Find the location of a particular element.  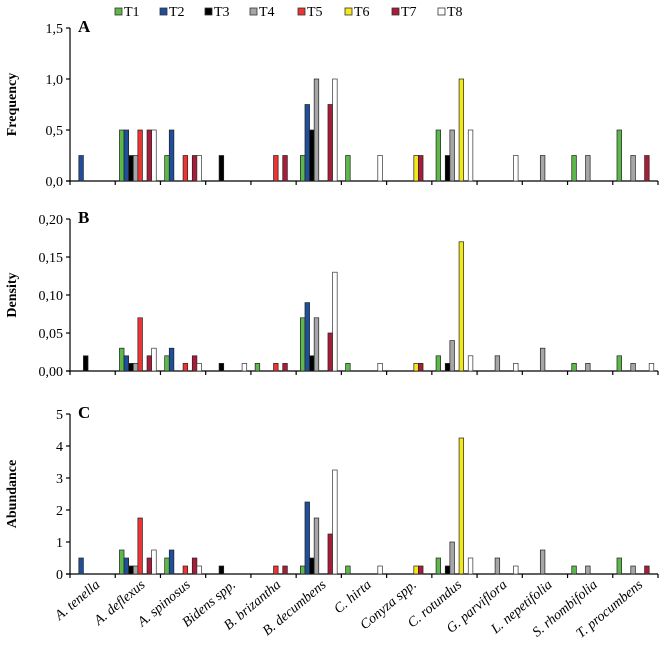

y-tick-label: 1 is located at coordinates (59, 543).